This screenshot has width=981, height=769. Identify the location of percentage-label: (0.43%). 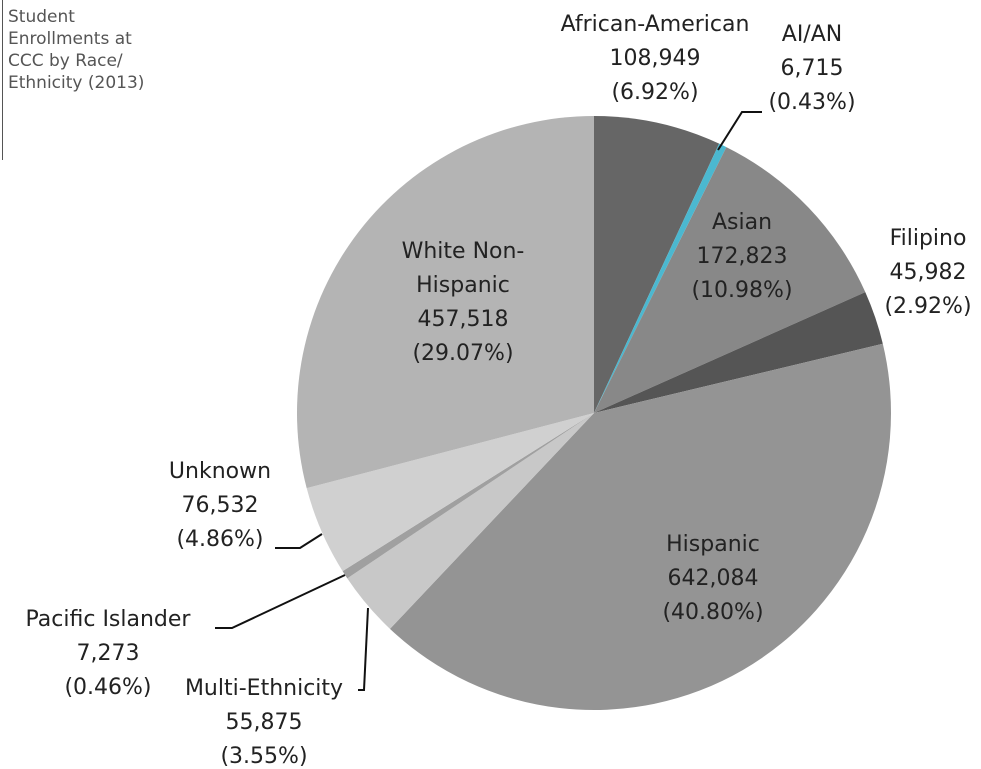
(812, 102).